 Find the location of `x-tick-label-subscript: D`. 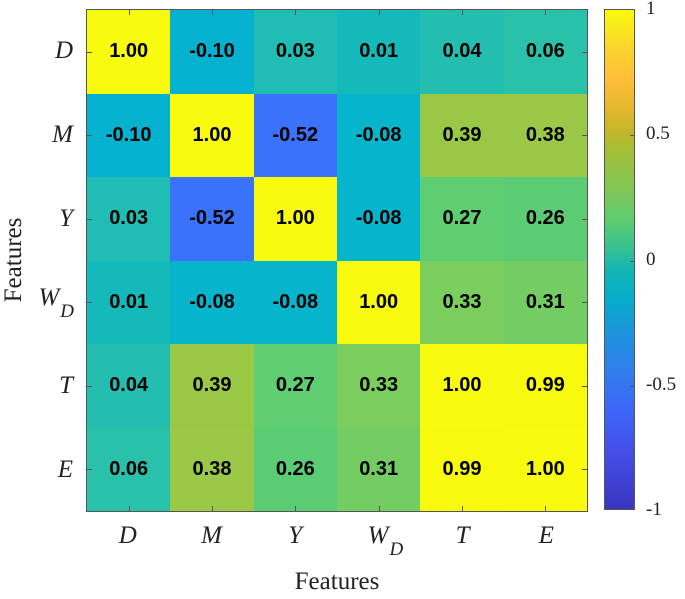

x-tick-label-subscript: D is located at coordinates (396, 549).